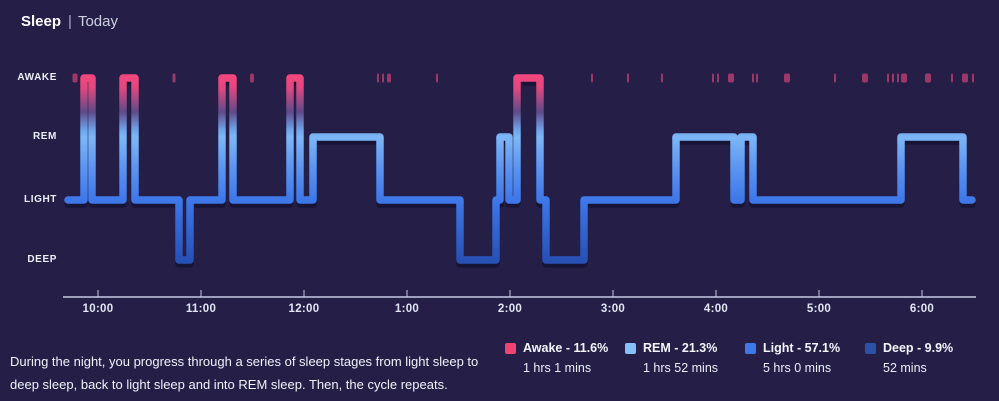 This screenshot has height=401, width=999. I want to click on x-axis, so click(519, 294).